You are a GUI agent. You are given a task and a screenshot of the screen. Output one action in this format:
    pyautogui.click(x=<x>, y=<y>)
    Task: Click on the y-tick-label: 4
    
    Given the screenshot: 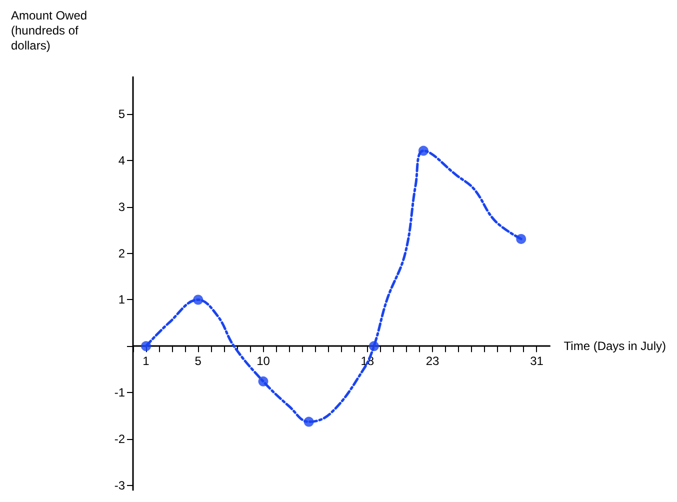 What is the action you would take?
    pyautogui.click(x=122, y=161)
    